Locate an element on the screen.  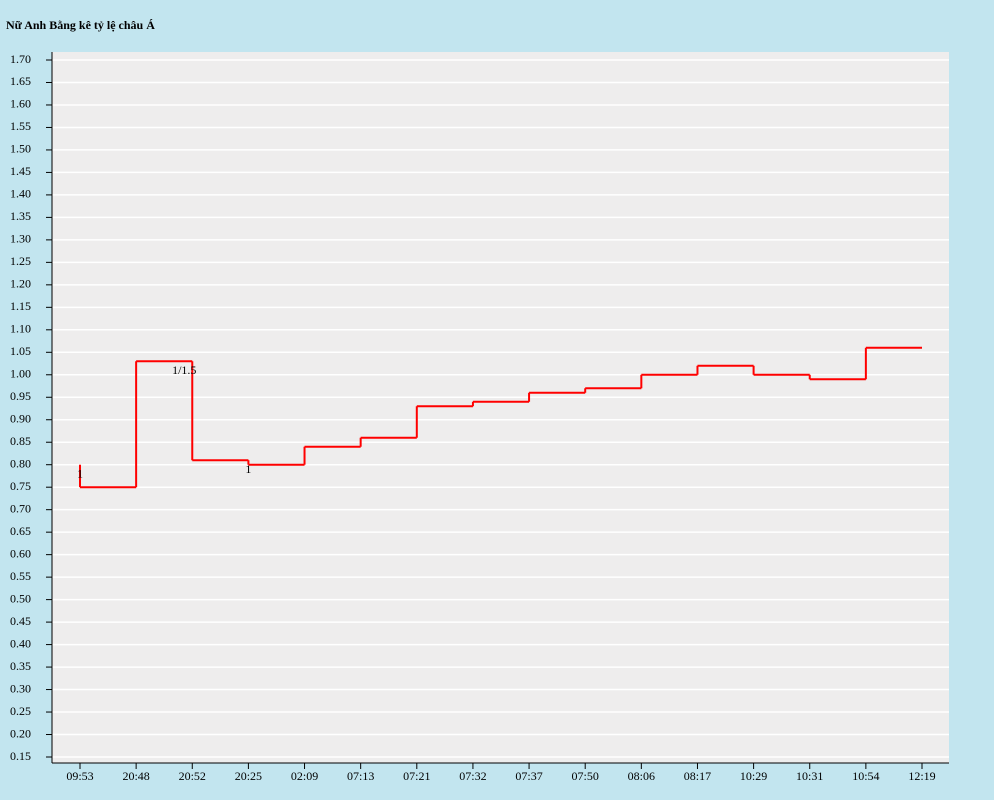
x-tick-label: 20:48 is located at coordinates (135, 776).